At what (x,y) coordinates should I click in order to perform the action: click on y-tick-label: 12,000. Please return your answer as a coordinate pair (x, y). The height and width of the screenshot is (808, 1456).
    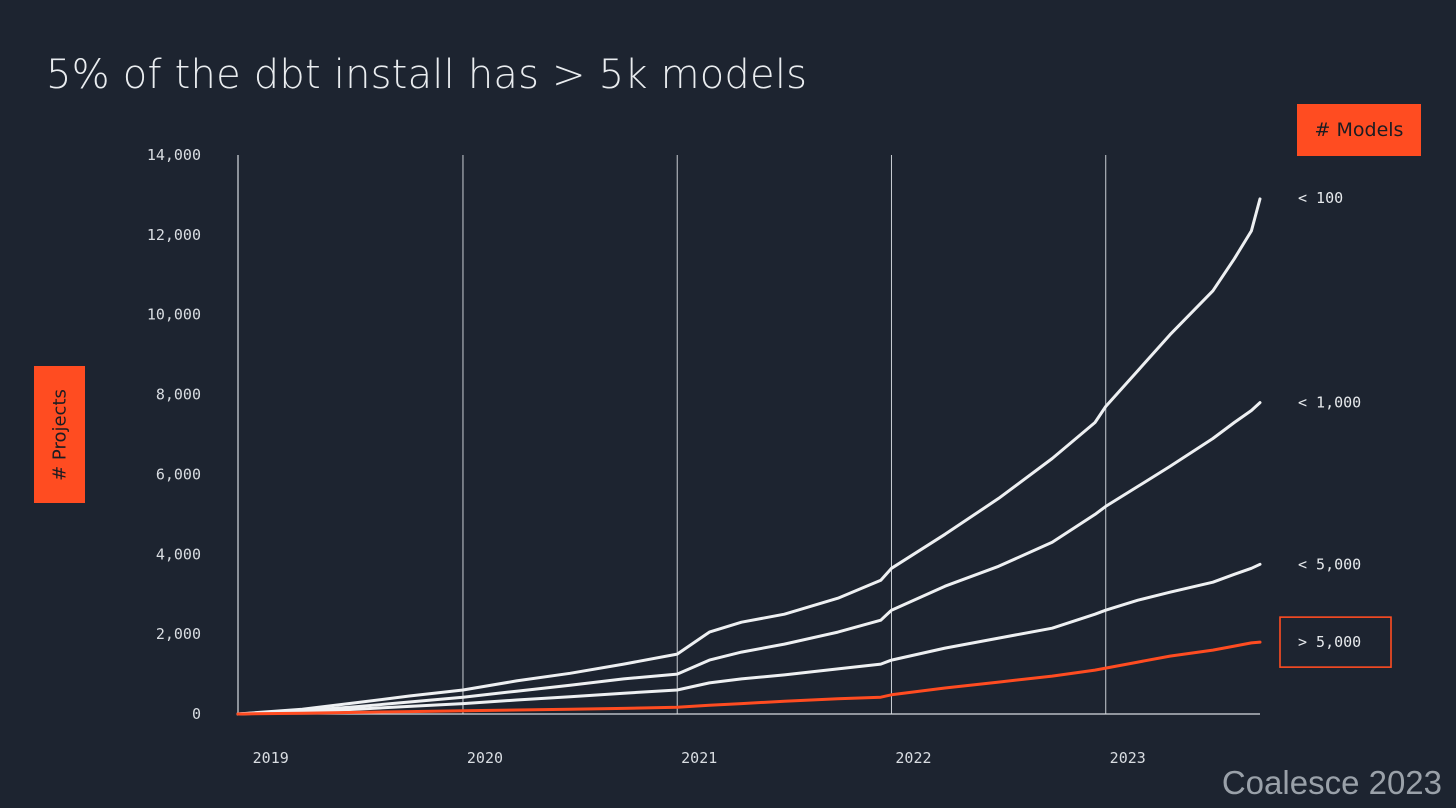
    Looking at the image, I should click on (174, 235).